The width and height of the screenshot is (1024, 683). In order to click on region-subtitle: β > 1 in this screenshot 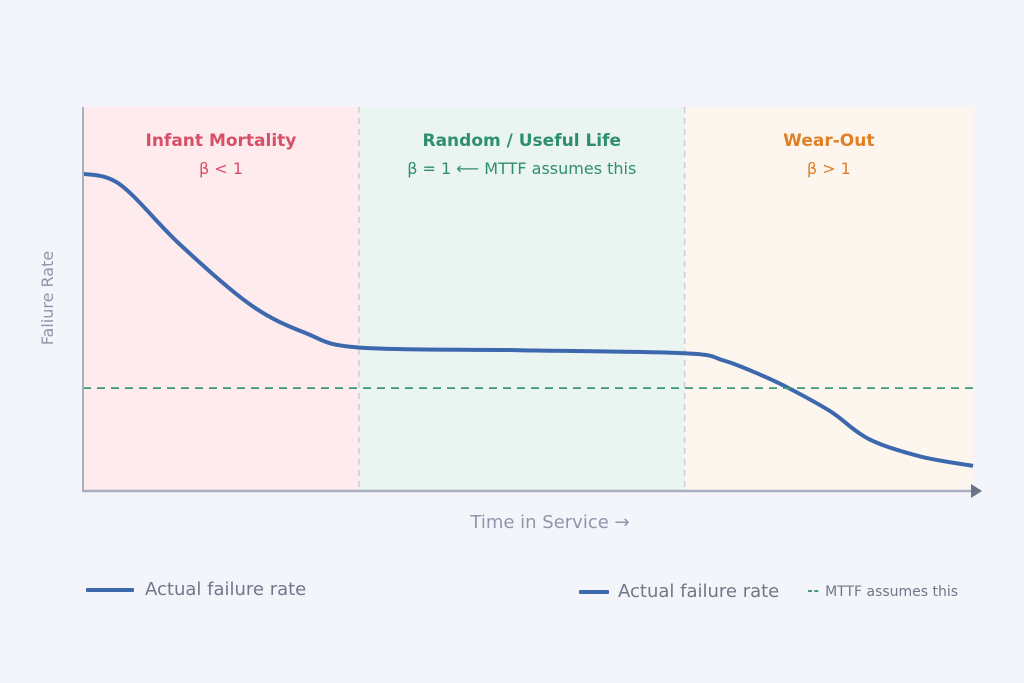, I will do `click(829, 168)`.